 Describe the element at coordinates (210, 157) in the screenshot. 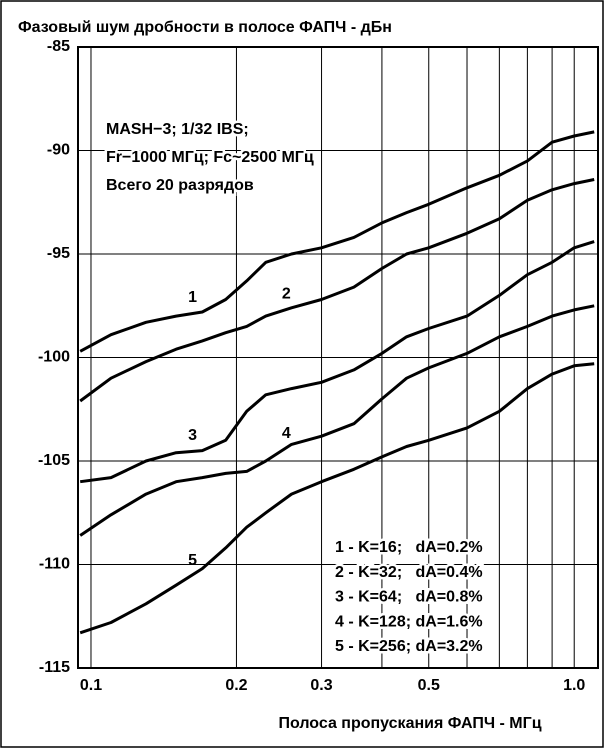

I see `annotation: Fr−1000 МГц; Fc~2500 МГц` at that location.